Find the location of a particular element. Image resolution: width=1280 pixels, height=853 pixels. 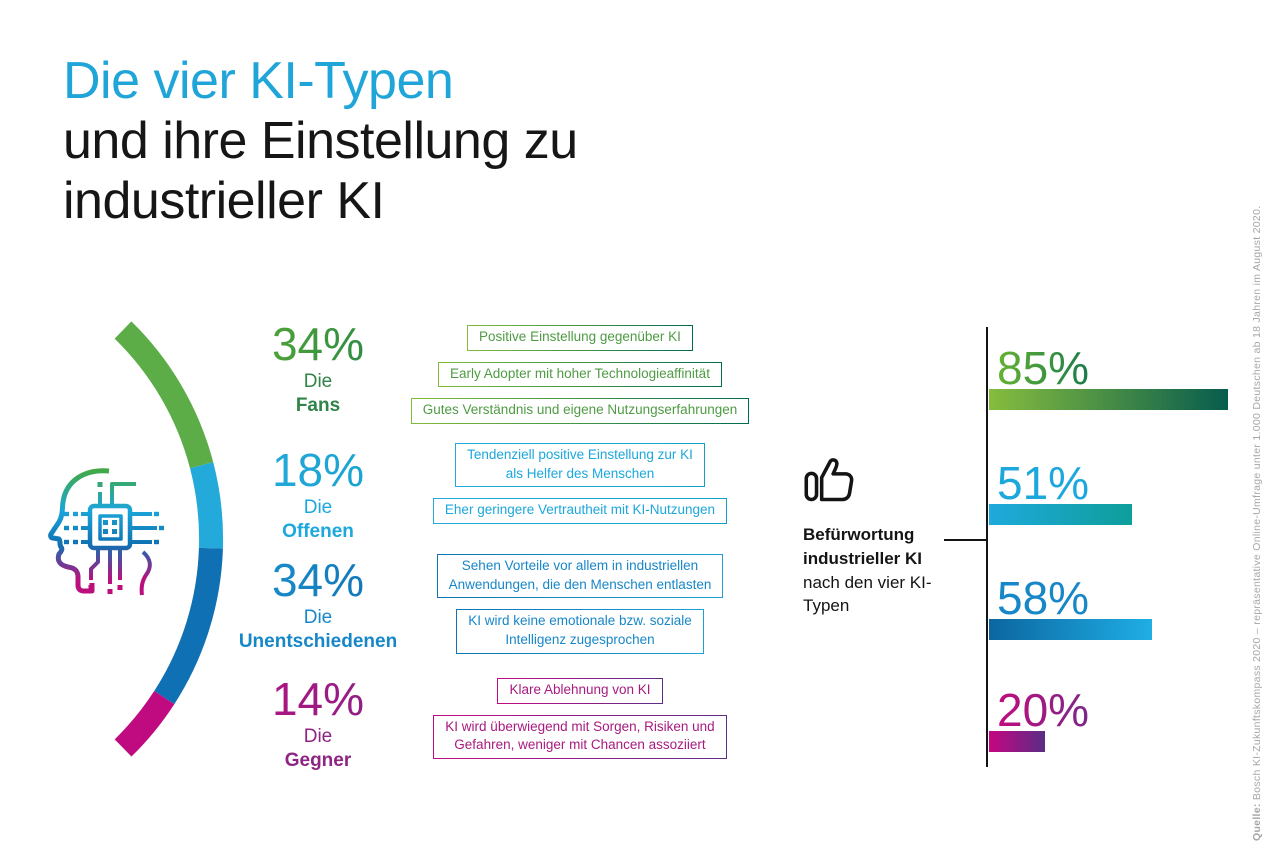

caption-connector-line is located at coordinates (966, 540).